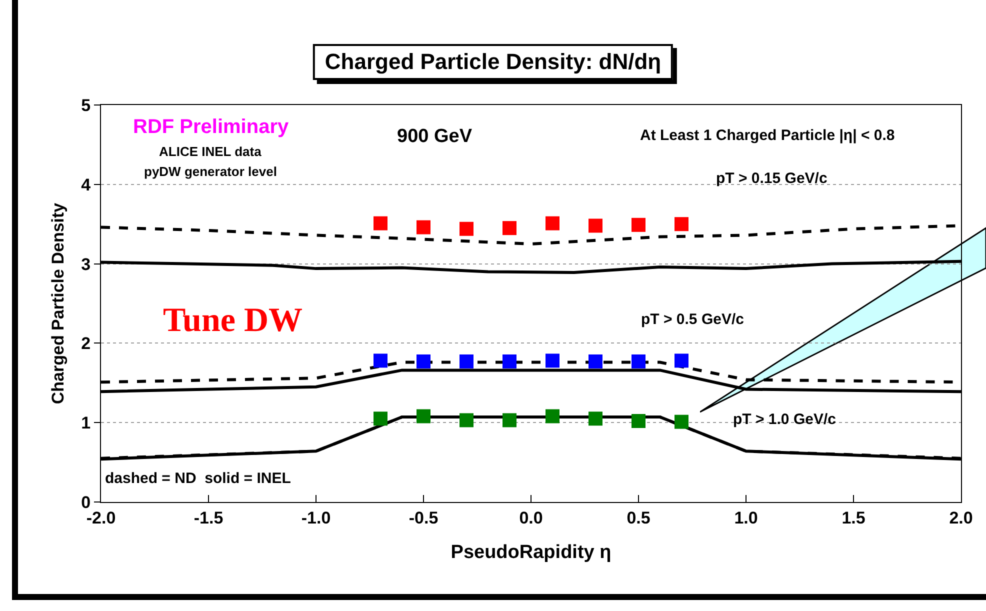  I want to click on annotation: At Least 1 Charged Particle |η| < 0.8, so click(767, 135).